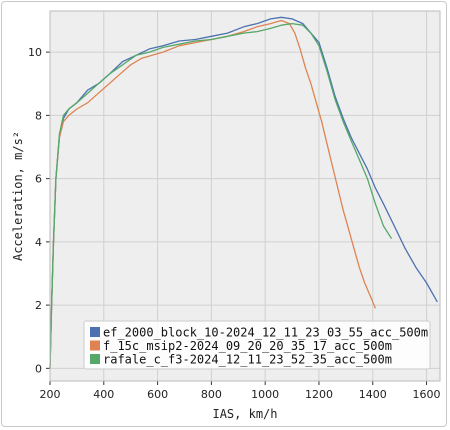 The image size is (450, 430). What do you see at coordinates (50, 394) in the screenshot?
I see `x-tick-label: 200` at bounding box center [50, 394].